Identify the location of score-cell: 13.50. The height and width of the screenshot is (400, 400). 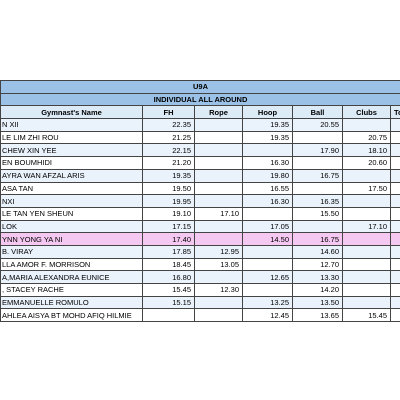
(317, 302).